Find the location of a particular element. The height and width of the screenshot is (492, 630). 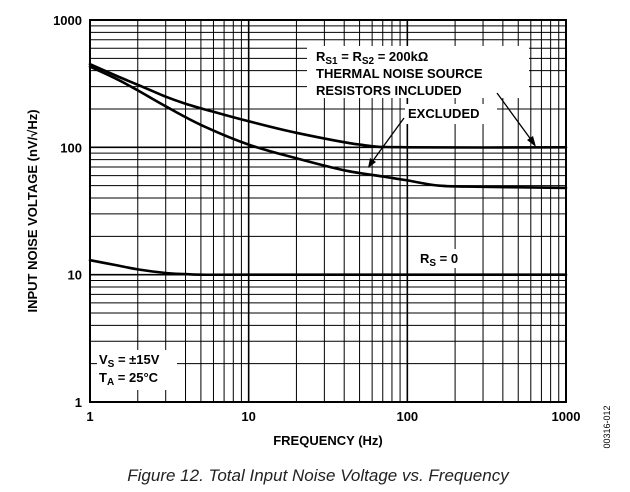

included-annotation-line2: RESISTORS INCLUDED is located at coordinates (389, 90).